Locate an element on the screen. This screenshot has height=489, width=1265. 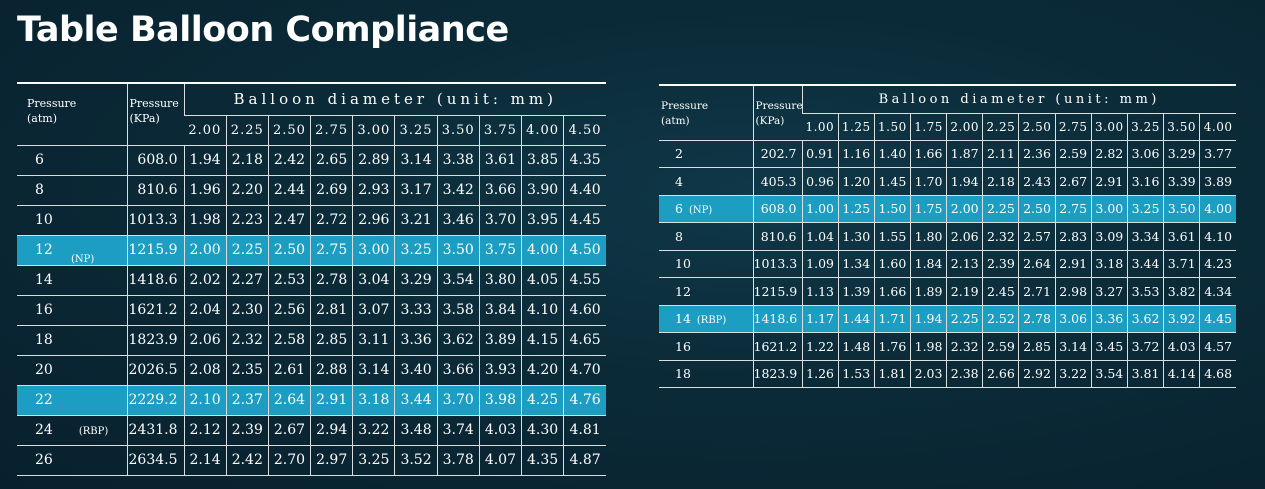
pressure-kpa-cell: 1418.6 is located at coordinates (155, 279).